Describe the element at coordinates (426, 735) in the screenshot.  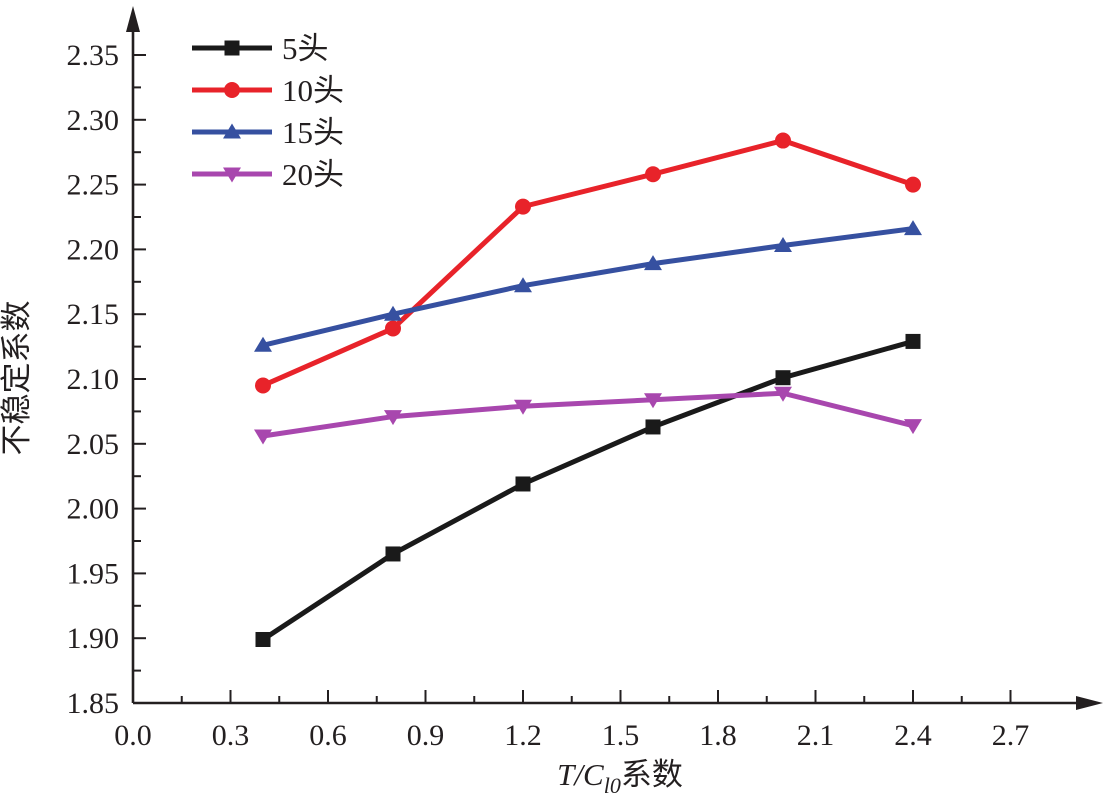
I see `x-tick-label: 0.9` at that location.